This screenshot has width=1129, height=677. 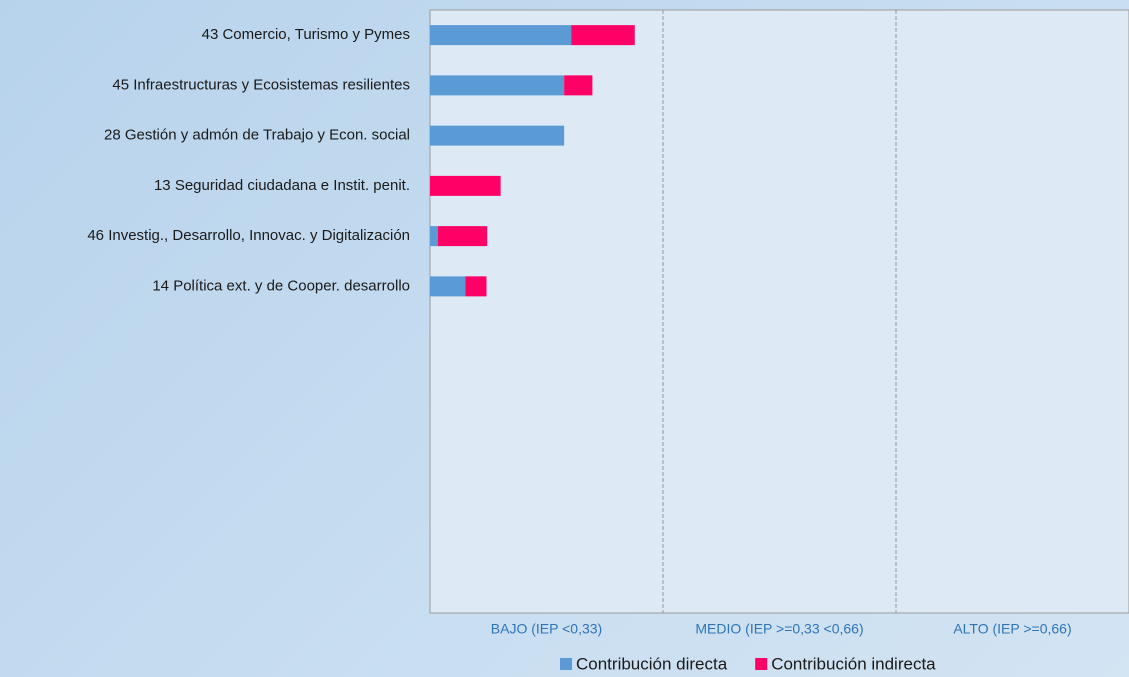 I want to click on zone-label: ALTO (IEP >=0,66), so click(x=1012, y=629).